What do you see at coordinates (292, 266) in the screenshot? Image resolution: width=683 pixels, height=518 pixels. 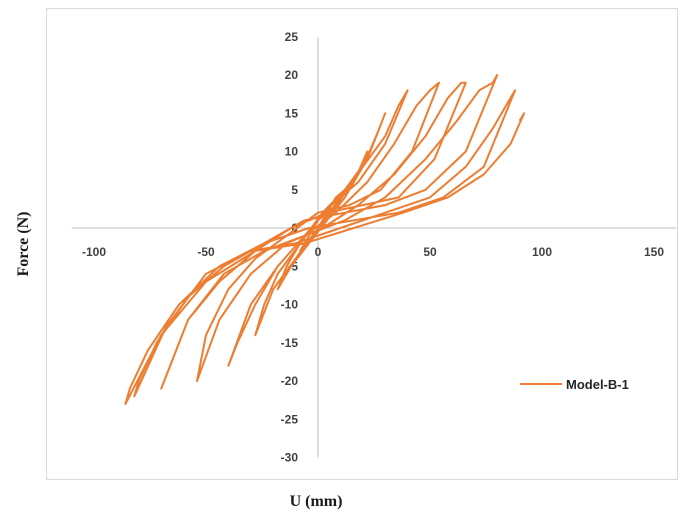 I see `y-tick-label: -5` at bounding box center [292, 266].